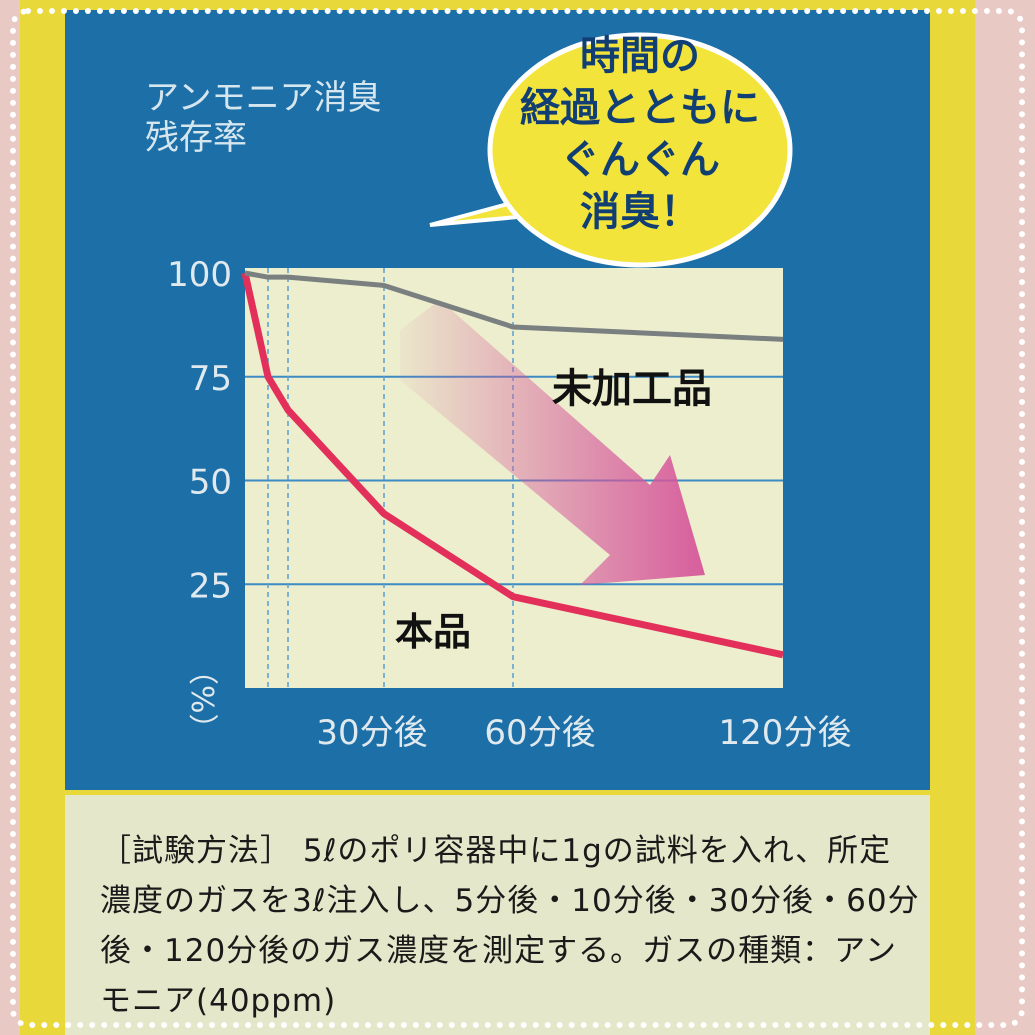 The height and width of the screenshot is (1035, 1035). I want to click on y-tick-label: 75, so click(210, 379).